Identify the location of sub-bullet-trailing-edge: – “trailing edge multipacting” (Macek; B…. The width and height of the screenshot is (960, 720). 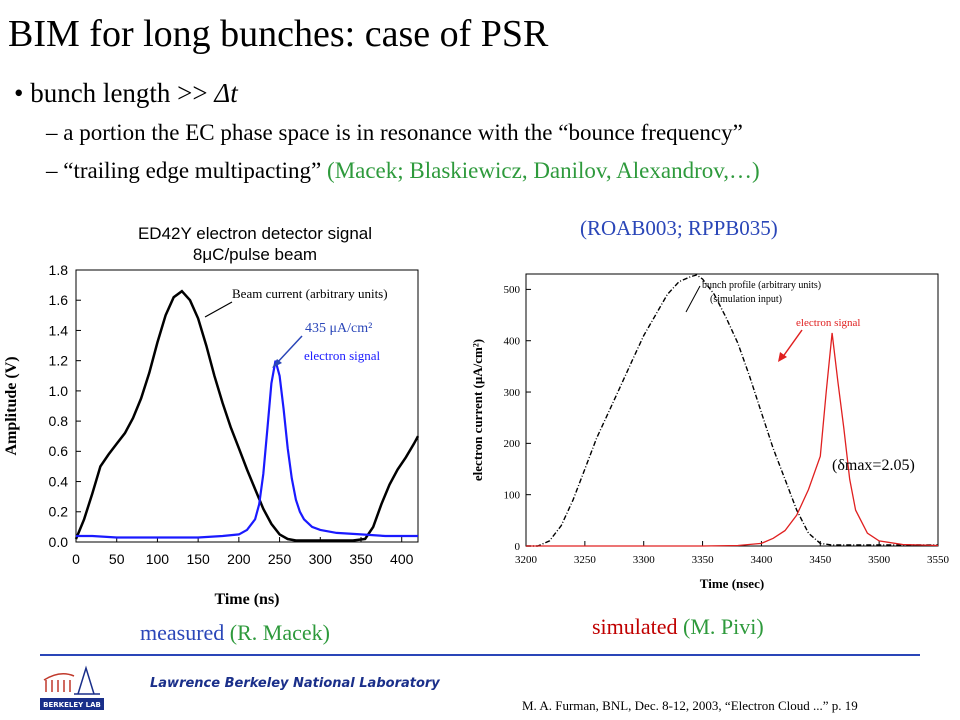
(403, 171).